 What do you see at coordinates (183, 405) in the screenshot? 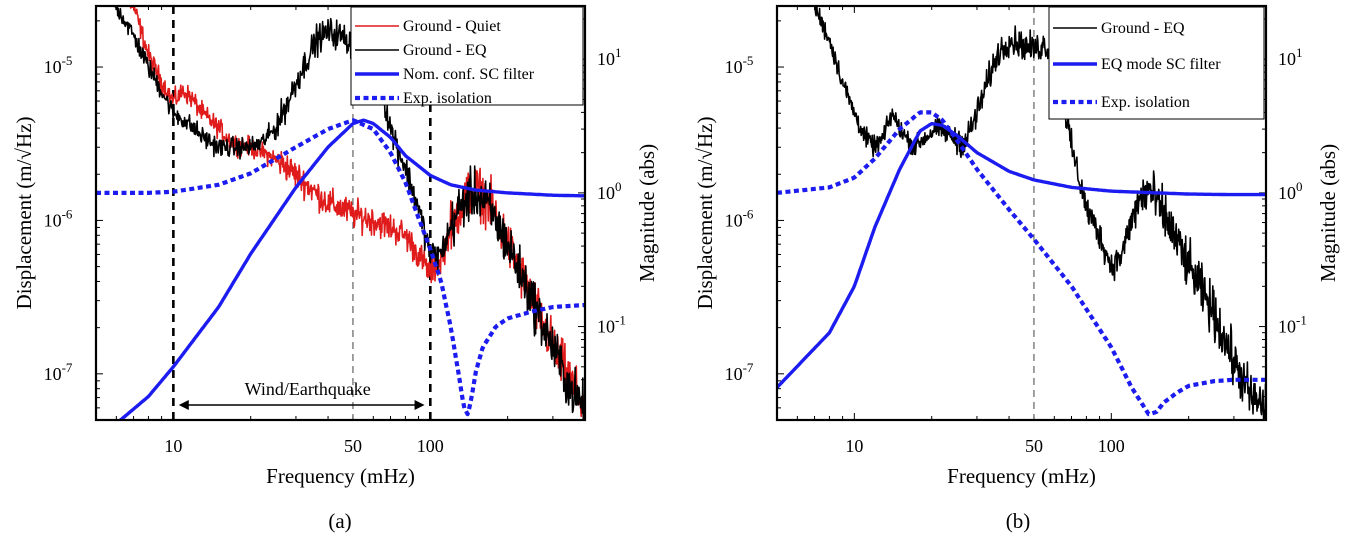
I see `annotation-arrowhead-left` at bounding box center [183, 405].